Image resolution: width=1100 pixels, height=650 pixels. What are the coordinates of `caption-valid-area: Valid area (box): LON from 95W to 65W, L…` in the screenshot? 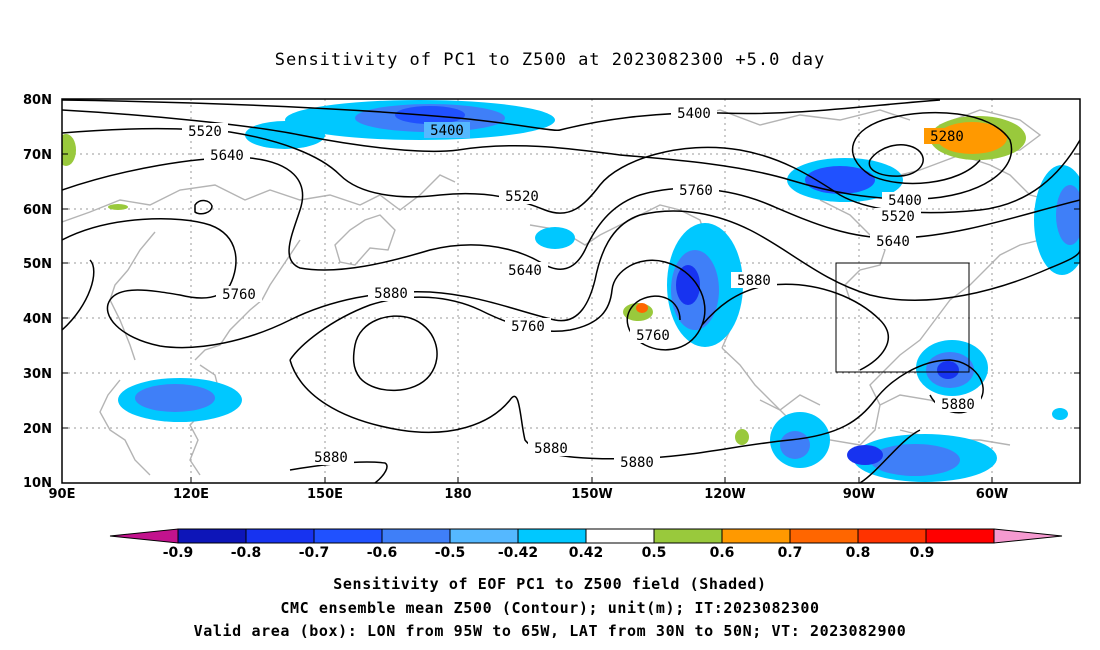 It's located at (550, 631).